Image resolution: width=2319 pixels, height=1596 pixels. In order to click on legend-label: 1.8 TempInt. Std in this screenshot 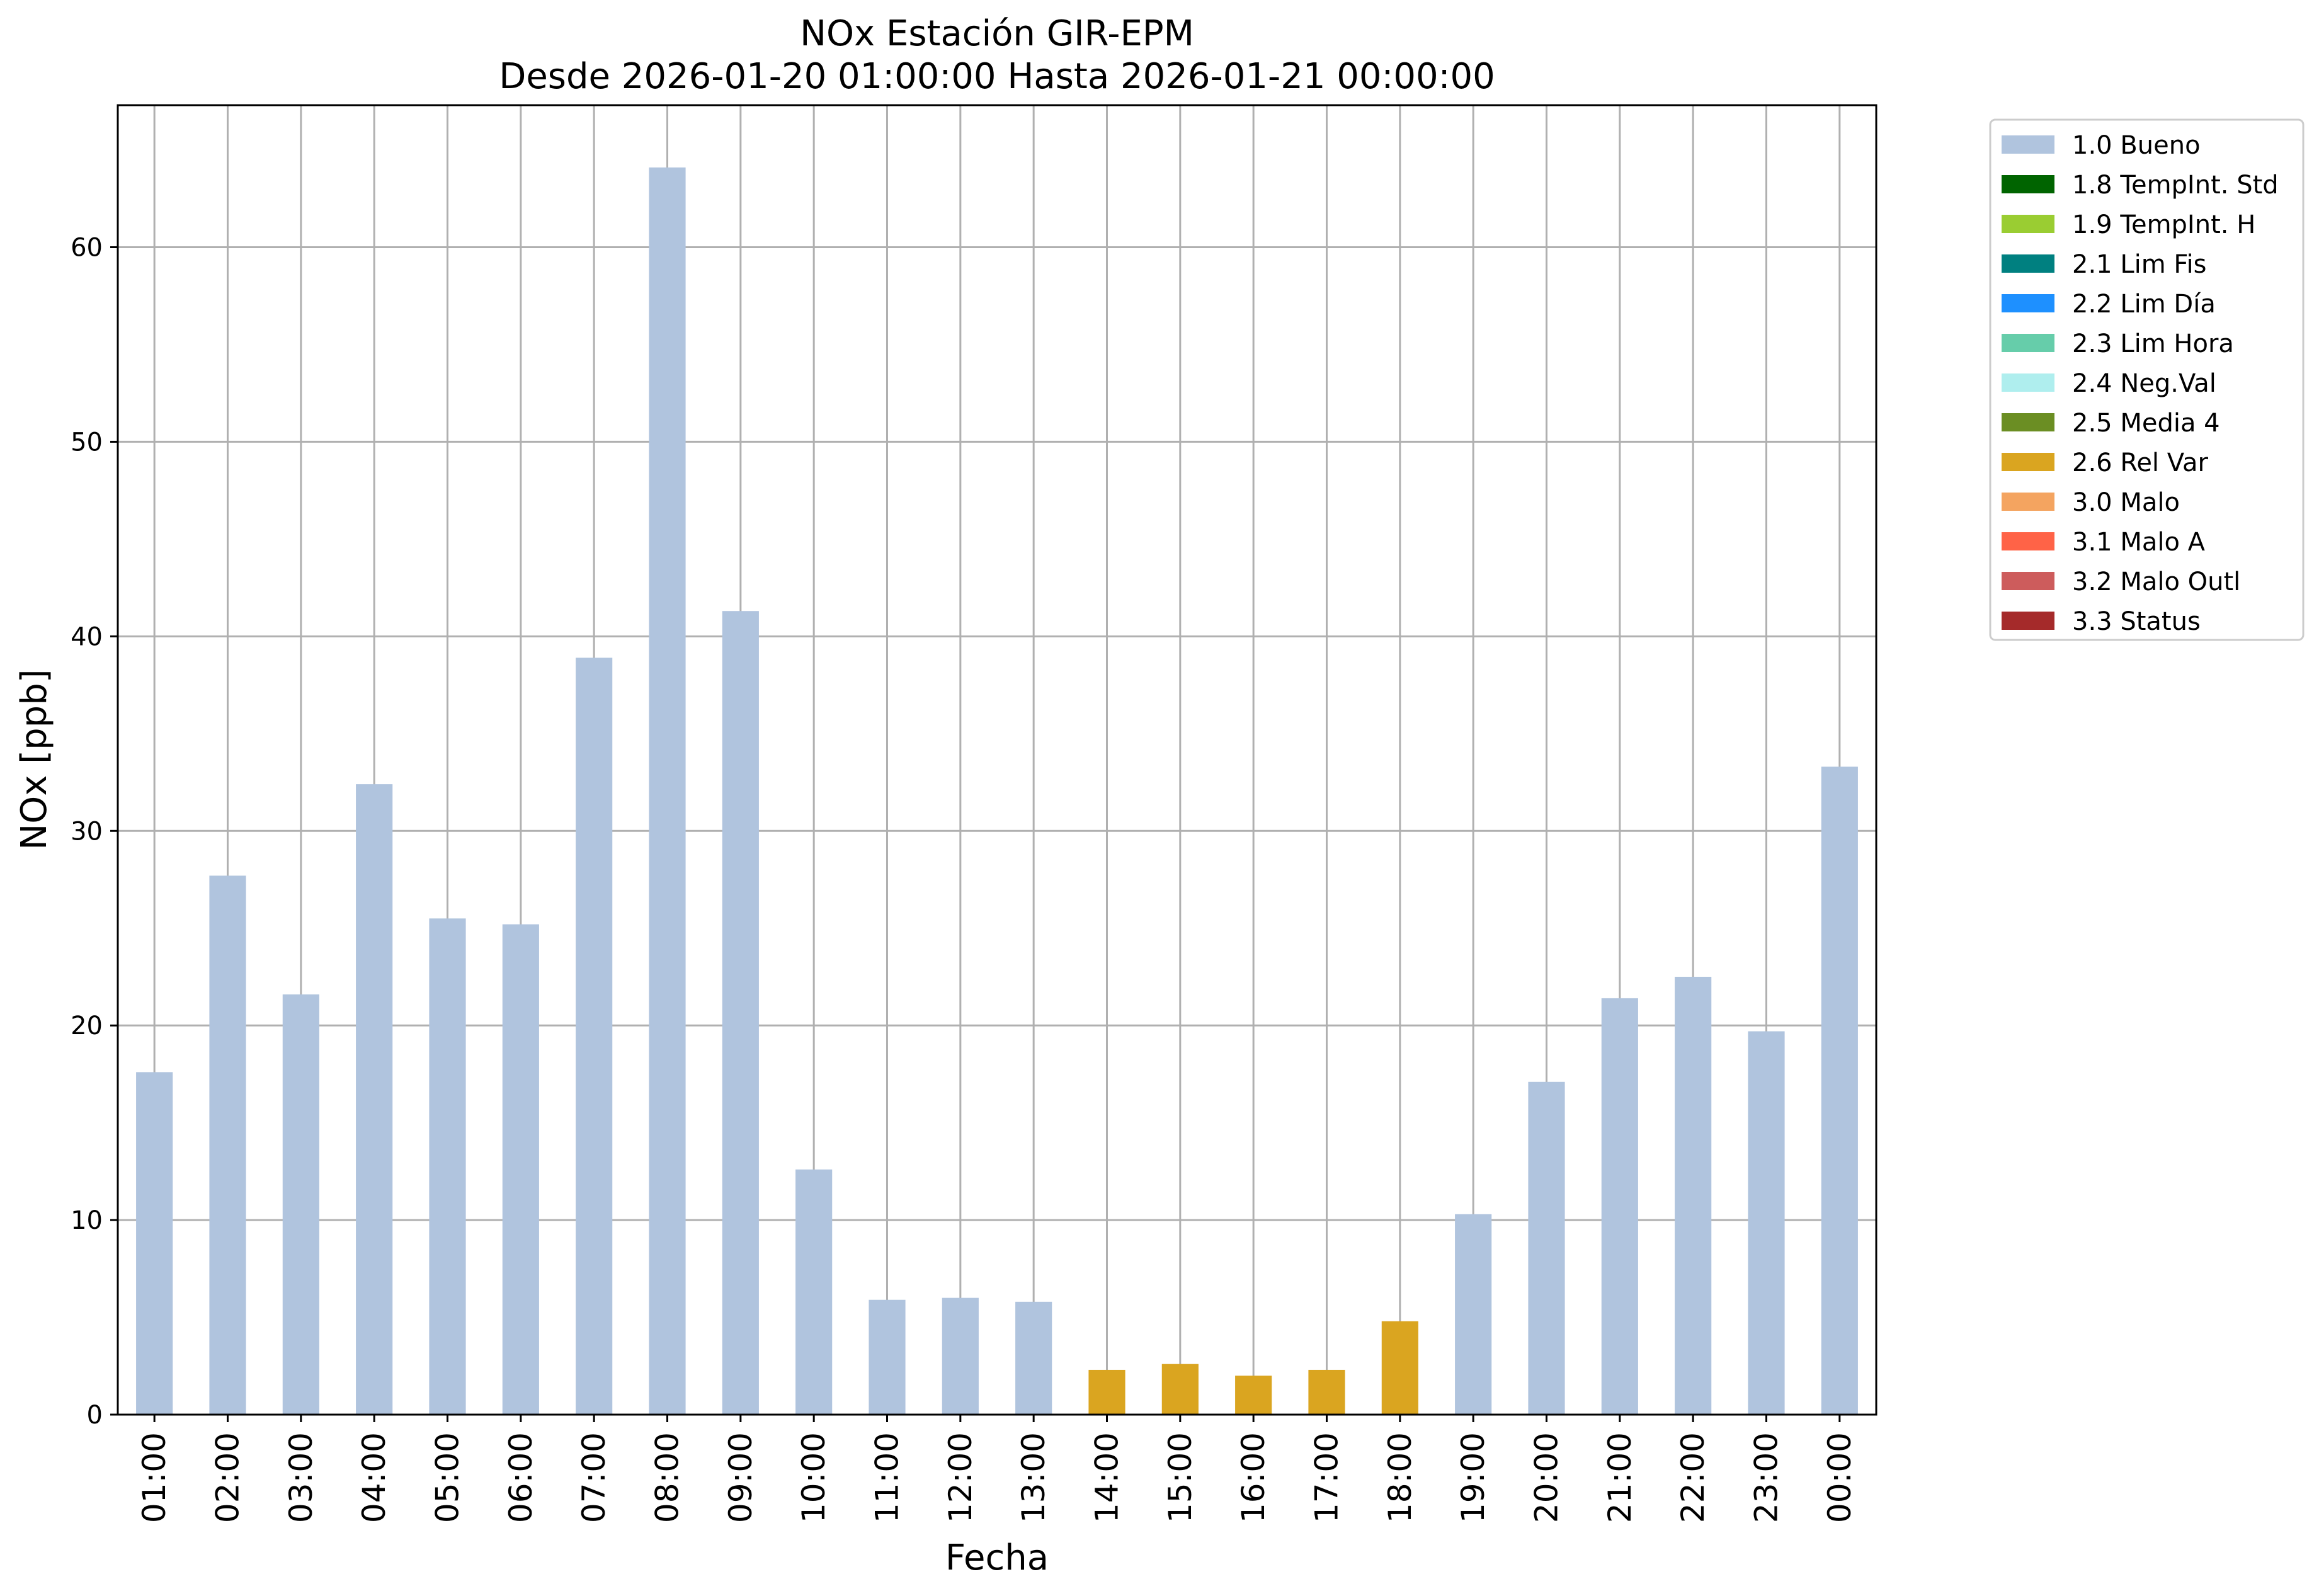, I will do `click(2175, 185)`.